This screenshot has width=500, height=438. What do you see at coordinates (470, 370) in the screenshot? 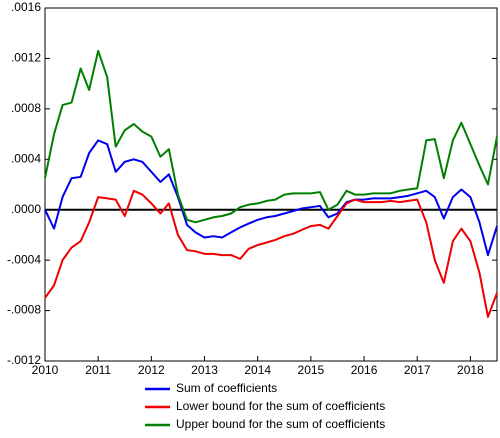
I see `x-tick-label: 2018` at bounding box center [470, 370].